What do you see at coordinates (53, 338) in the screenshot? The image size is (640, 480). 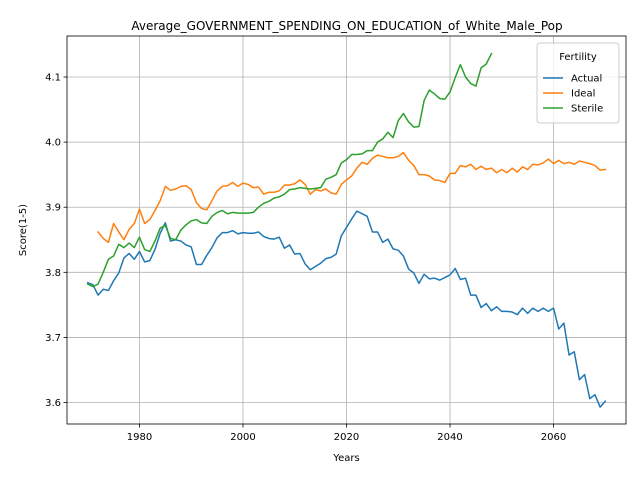 I see `y-tick-label: 3.7` at bounding box center [53, 338].